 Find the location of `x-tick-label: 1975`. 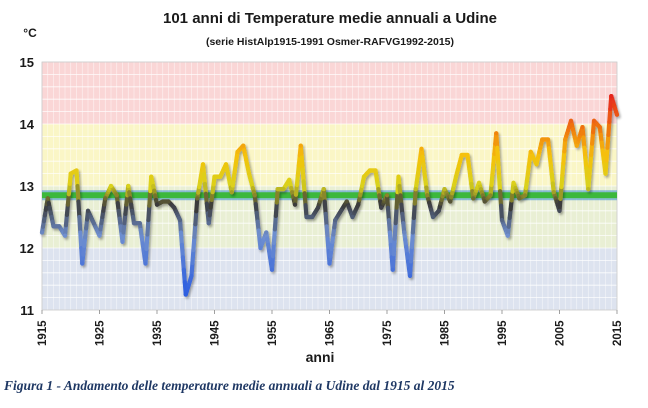

x-tick-label: 1975 is located at coordinates (388, 333).